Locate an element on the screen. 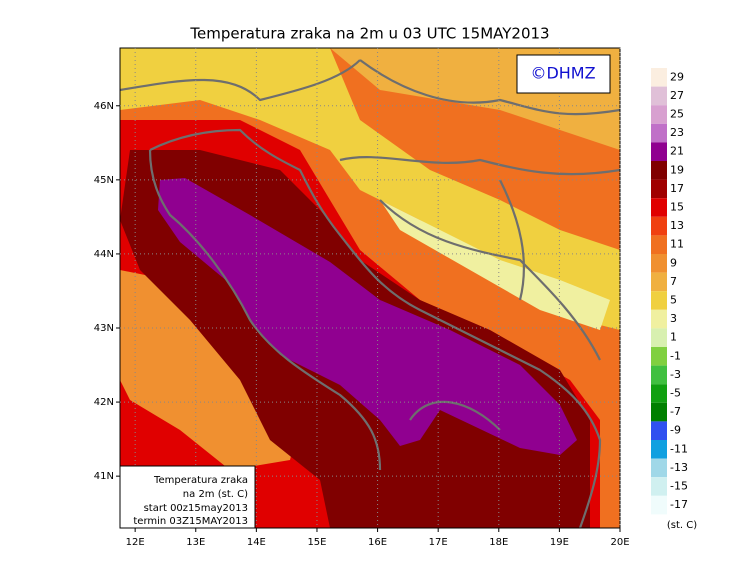 The height and width of the screenshot is (586, 740). y-tick-label: 42N is located at coordinates (104, 402).